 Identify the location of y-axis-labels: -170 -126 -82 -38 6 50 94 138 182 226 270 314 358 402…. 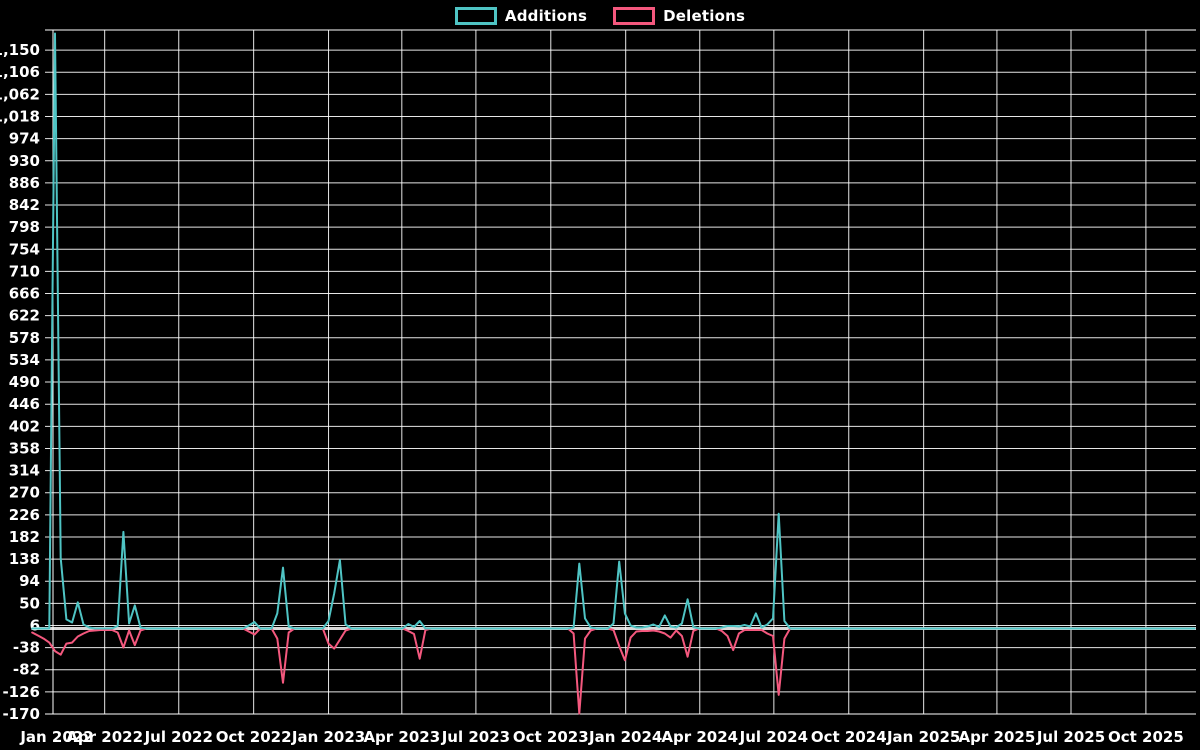
(20, 382).